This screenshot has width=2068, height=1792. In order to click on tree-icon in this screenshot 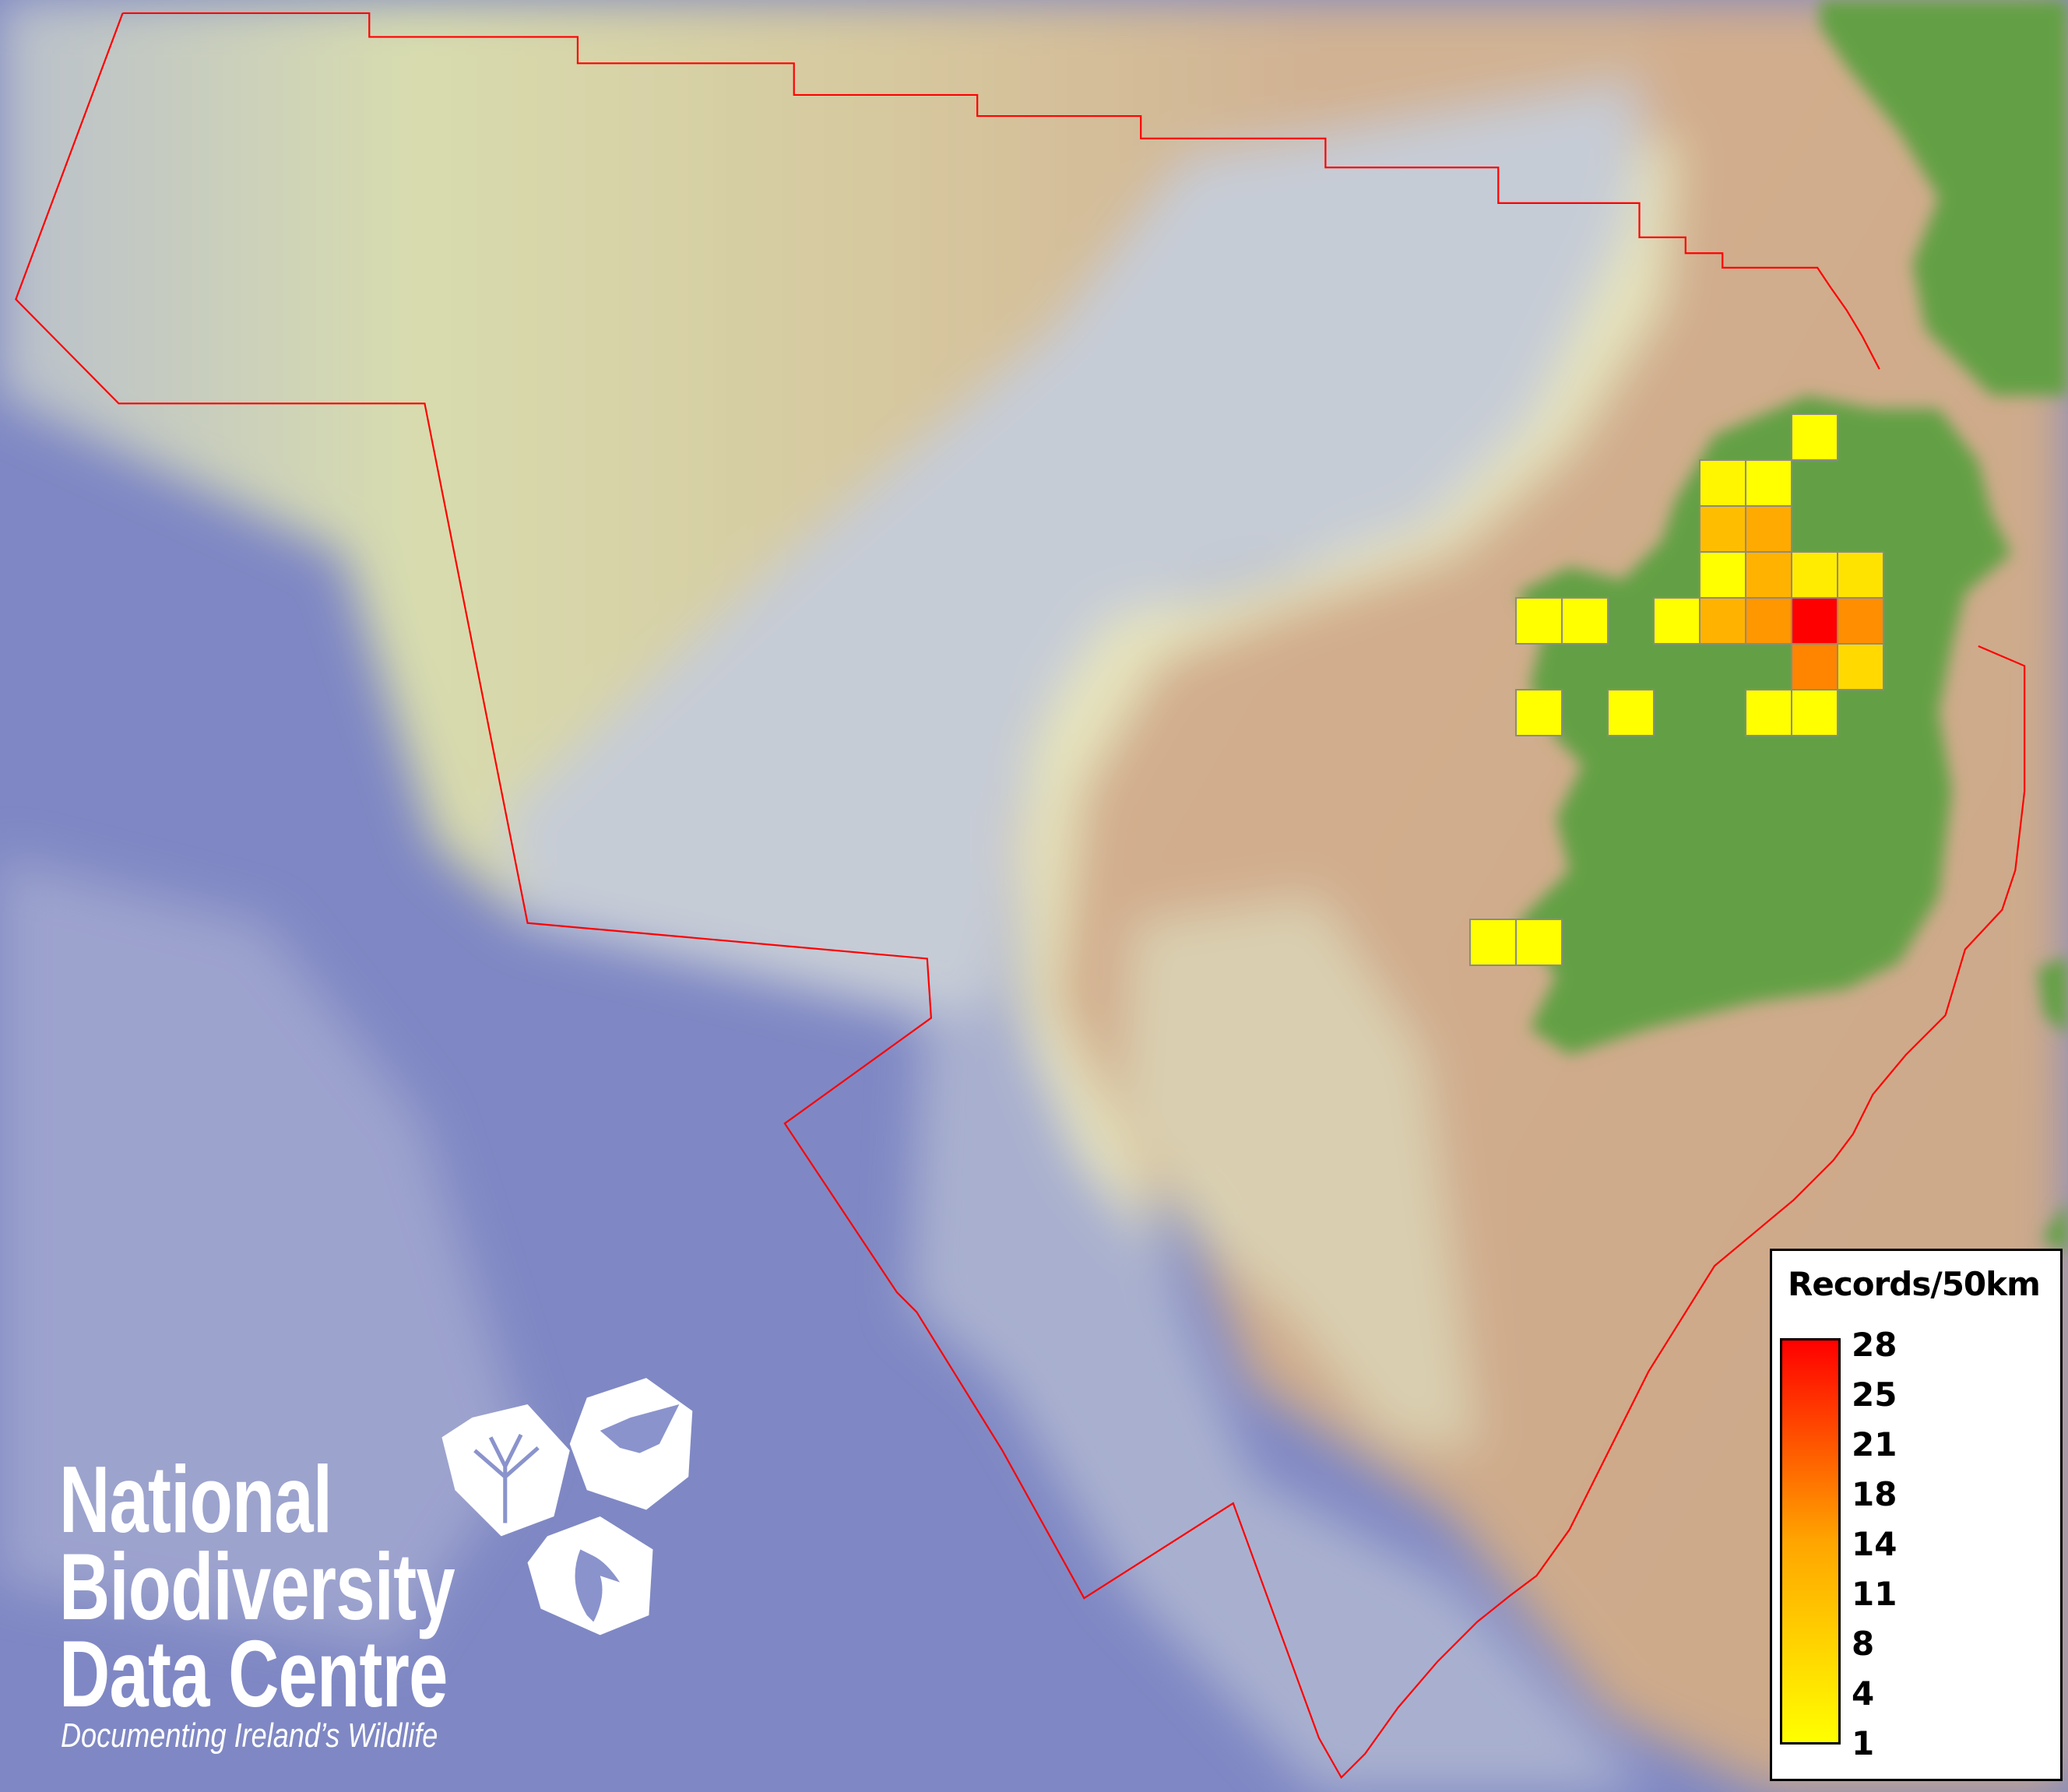, I will do `click(505, 1470)`.